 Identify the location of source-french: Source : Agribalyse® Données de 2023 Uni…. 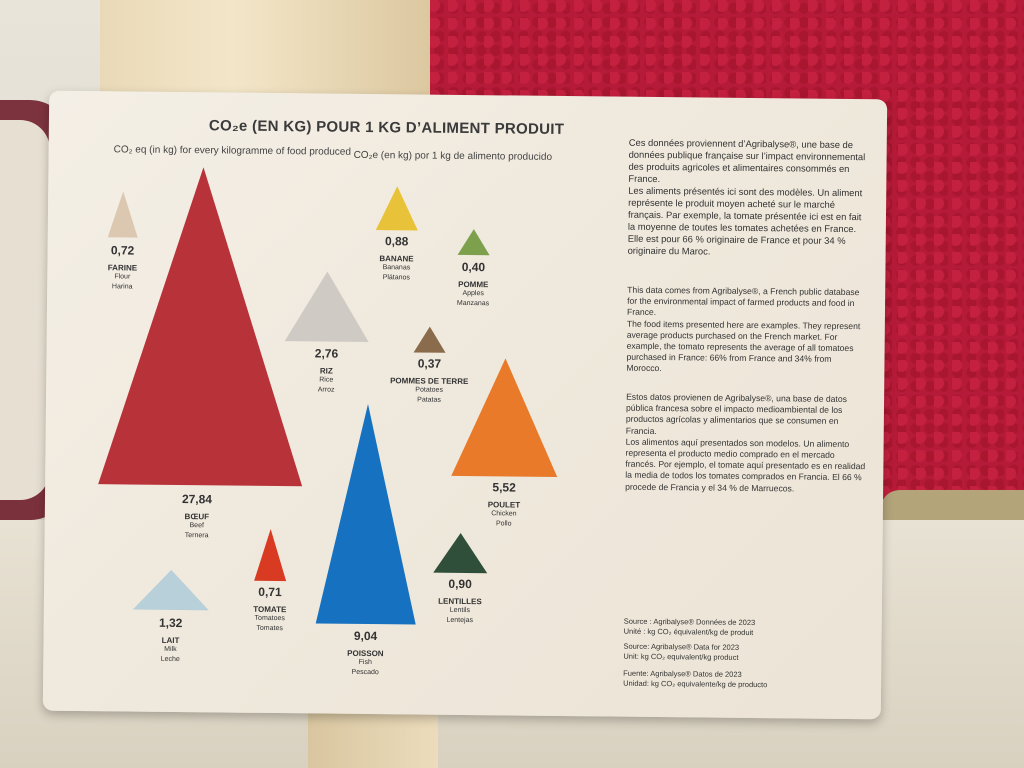
(689, 627).